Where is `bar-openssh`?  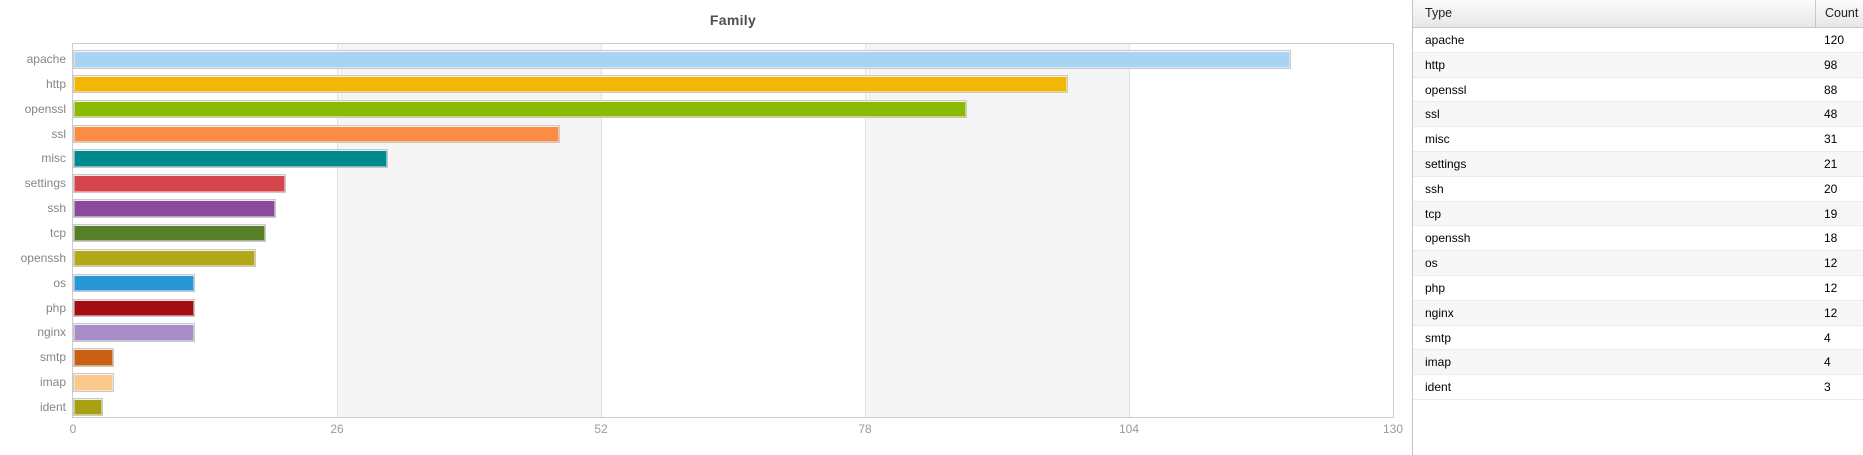
bar-openssh is located at coordinates (164, 258).